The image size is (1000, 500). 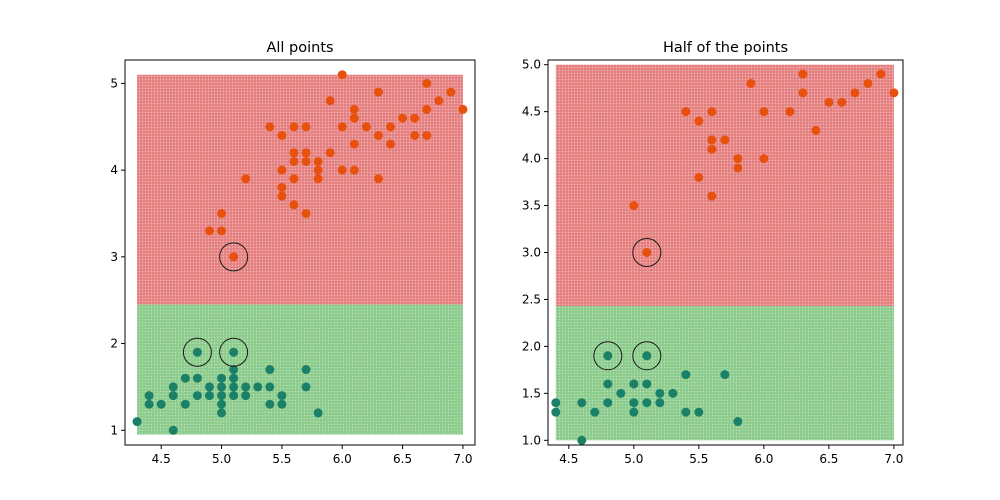 I want to click on y-tick-label: 3.5, so click(x=531, y=206).